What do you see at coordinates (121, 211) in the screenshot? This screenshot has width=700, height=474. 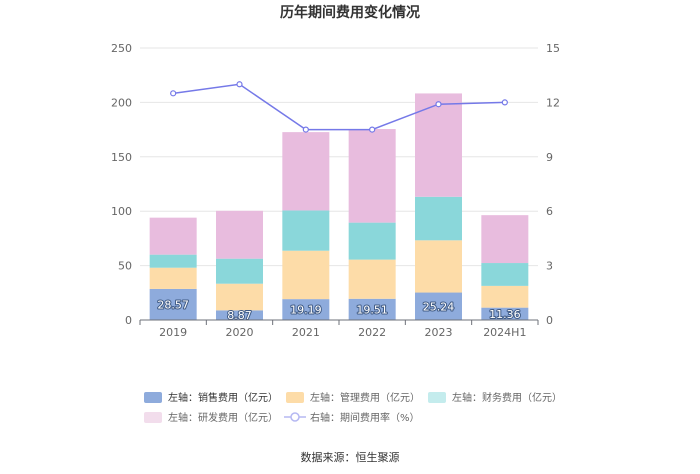 I see `left-axis-tick: 100` at bounding box center [121, 211].